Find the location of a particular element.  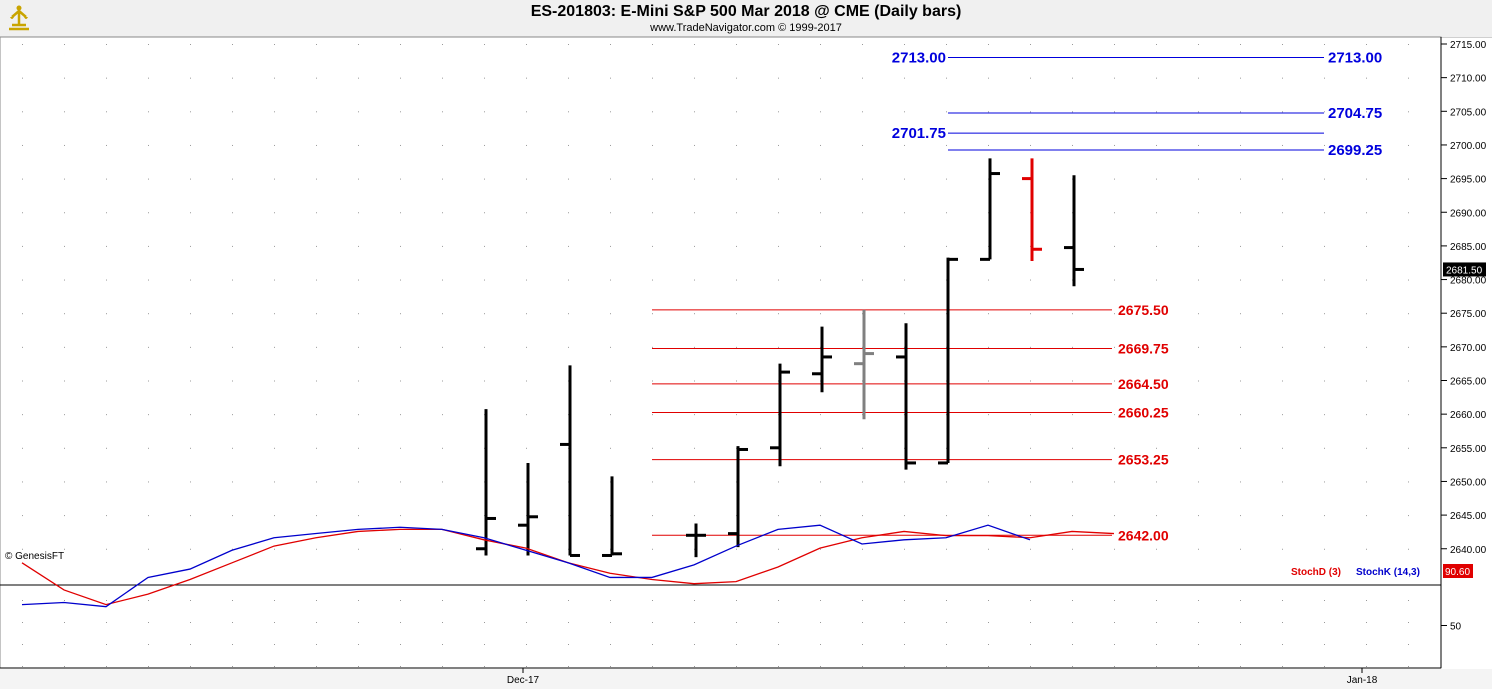

stoch-series-line is located at coordinates (526, 566).